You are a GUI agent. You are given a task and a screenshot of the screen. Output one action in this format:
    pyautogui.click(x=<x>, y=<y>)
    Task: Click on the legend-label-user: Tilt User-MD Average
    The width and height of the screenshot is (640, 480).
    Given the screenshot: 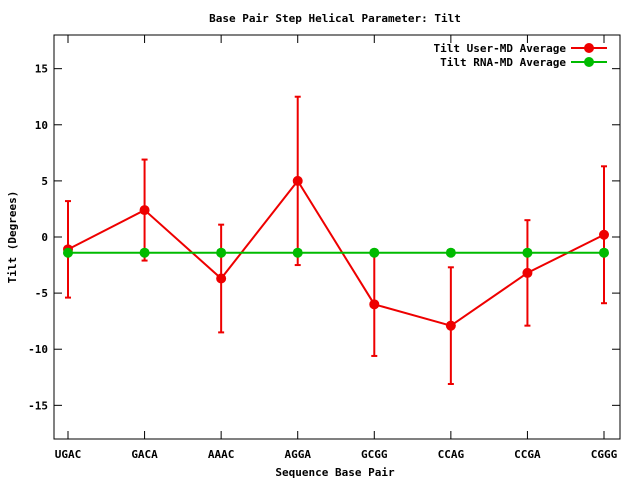 What is the action you would take?
    pyautogui.click(x=500, y=48)
    